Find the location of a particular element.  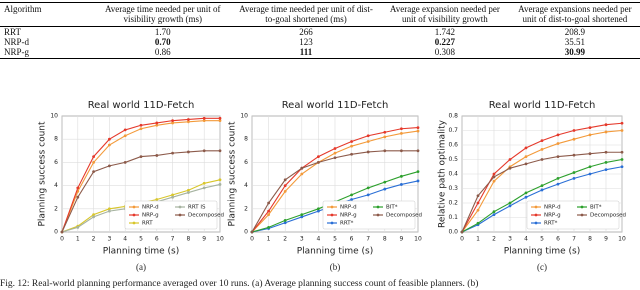

x-axis-label: Planning time (s) is located at coordinates (335, 252).